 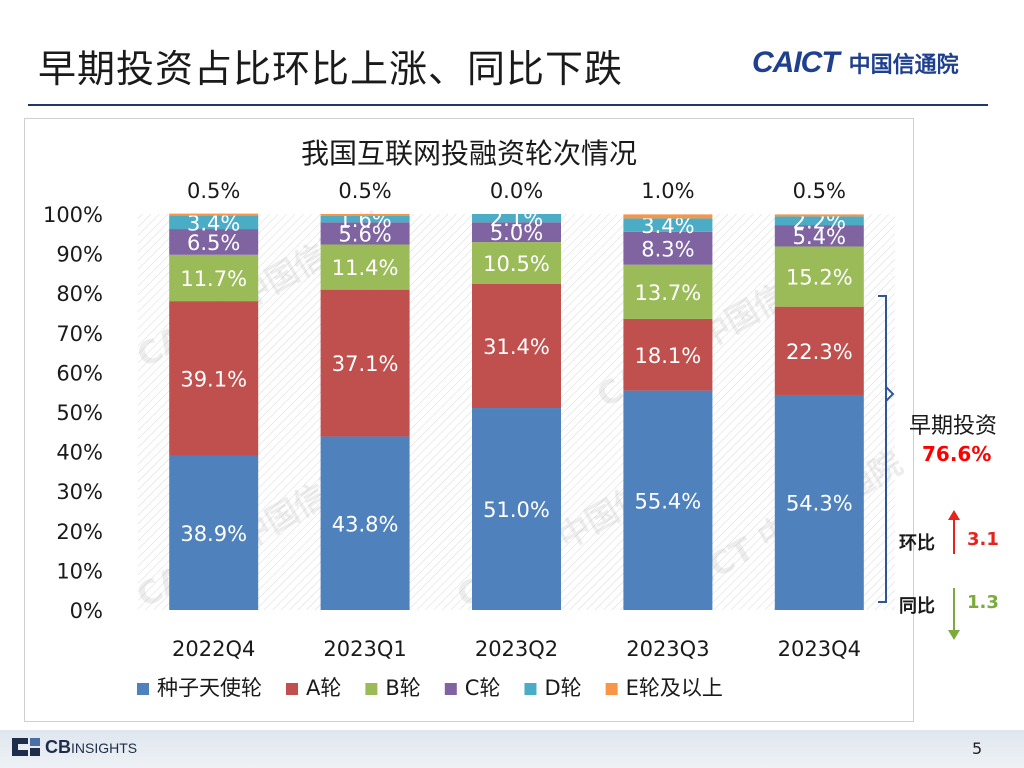 What do you see at coordinates (79, 334) in the screenshot?
I see `y-tick-label: 70%` at bounding box center [79, 334].